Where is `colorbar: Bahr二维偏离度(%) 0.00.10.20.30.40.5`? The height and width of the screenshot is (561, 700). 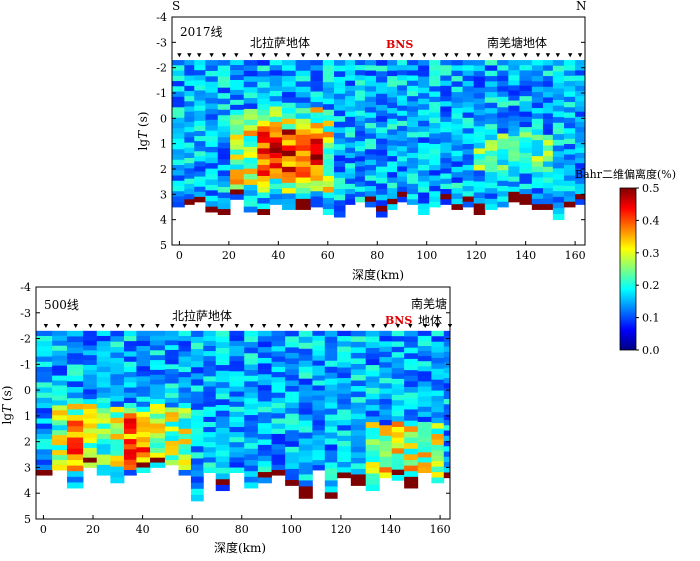
colorbar: Bahr二维偏离度(%) 0.00.10.20.30.40.5 is located at coordinates (625, 262).